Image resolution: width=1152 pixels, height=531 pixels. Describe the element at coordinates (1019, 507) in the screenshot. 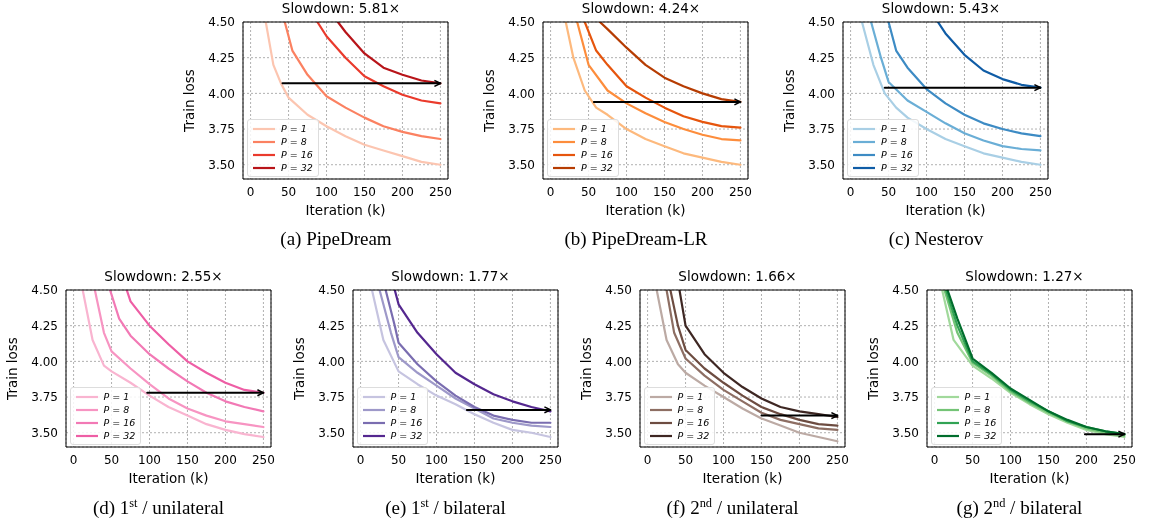

I see `text: (g) 2$^{nd}$ / bilateral` at that location.